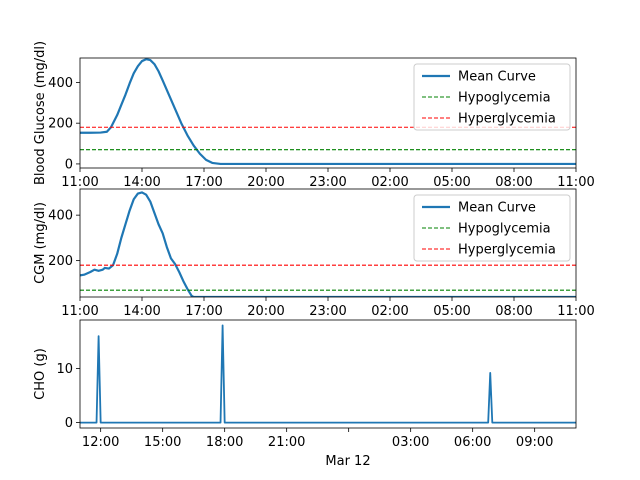  I want to click on x-tick-label: 03:00, so click(410, 442).